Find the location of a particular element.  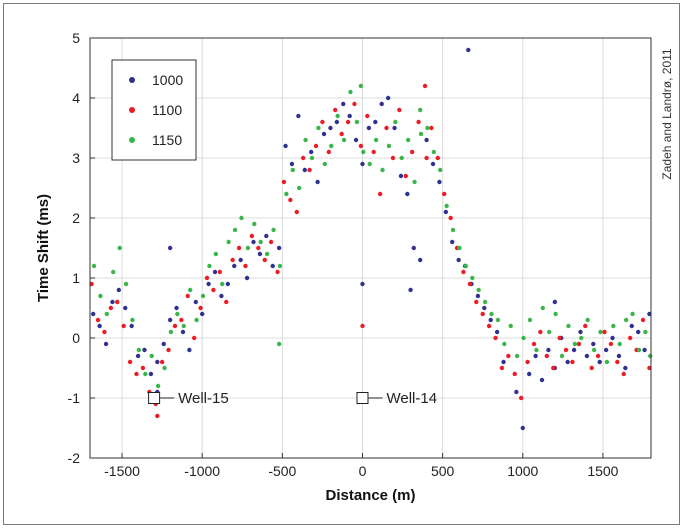

x-tick-label: 500 is located at coordinates (443, 471).